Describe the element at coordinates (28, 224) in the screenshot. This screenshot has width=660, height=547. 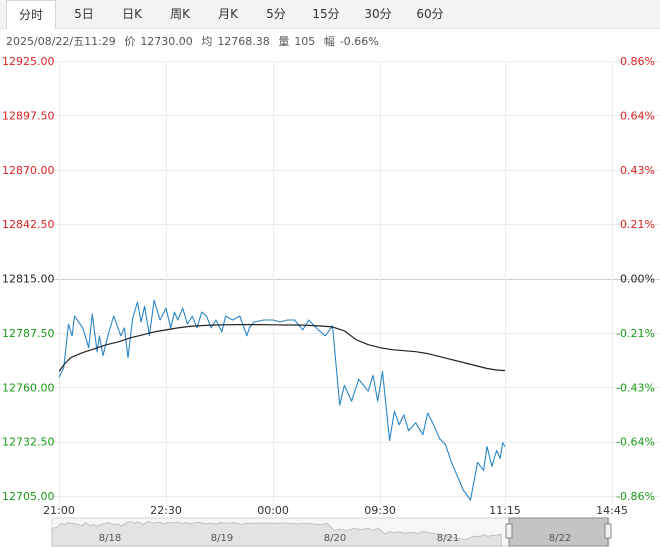
I see `y-tick-price-3: 12842.50` at that location.